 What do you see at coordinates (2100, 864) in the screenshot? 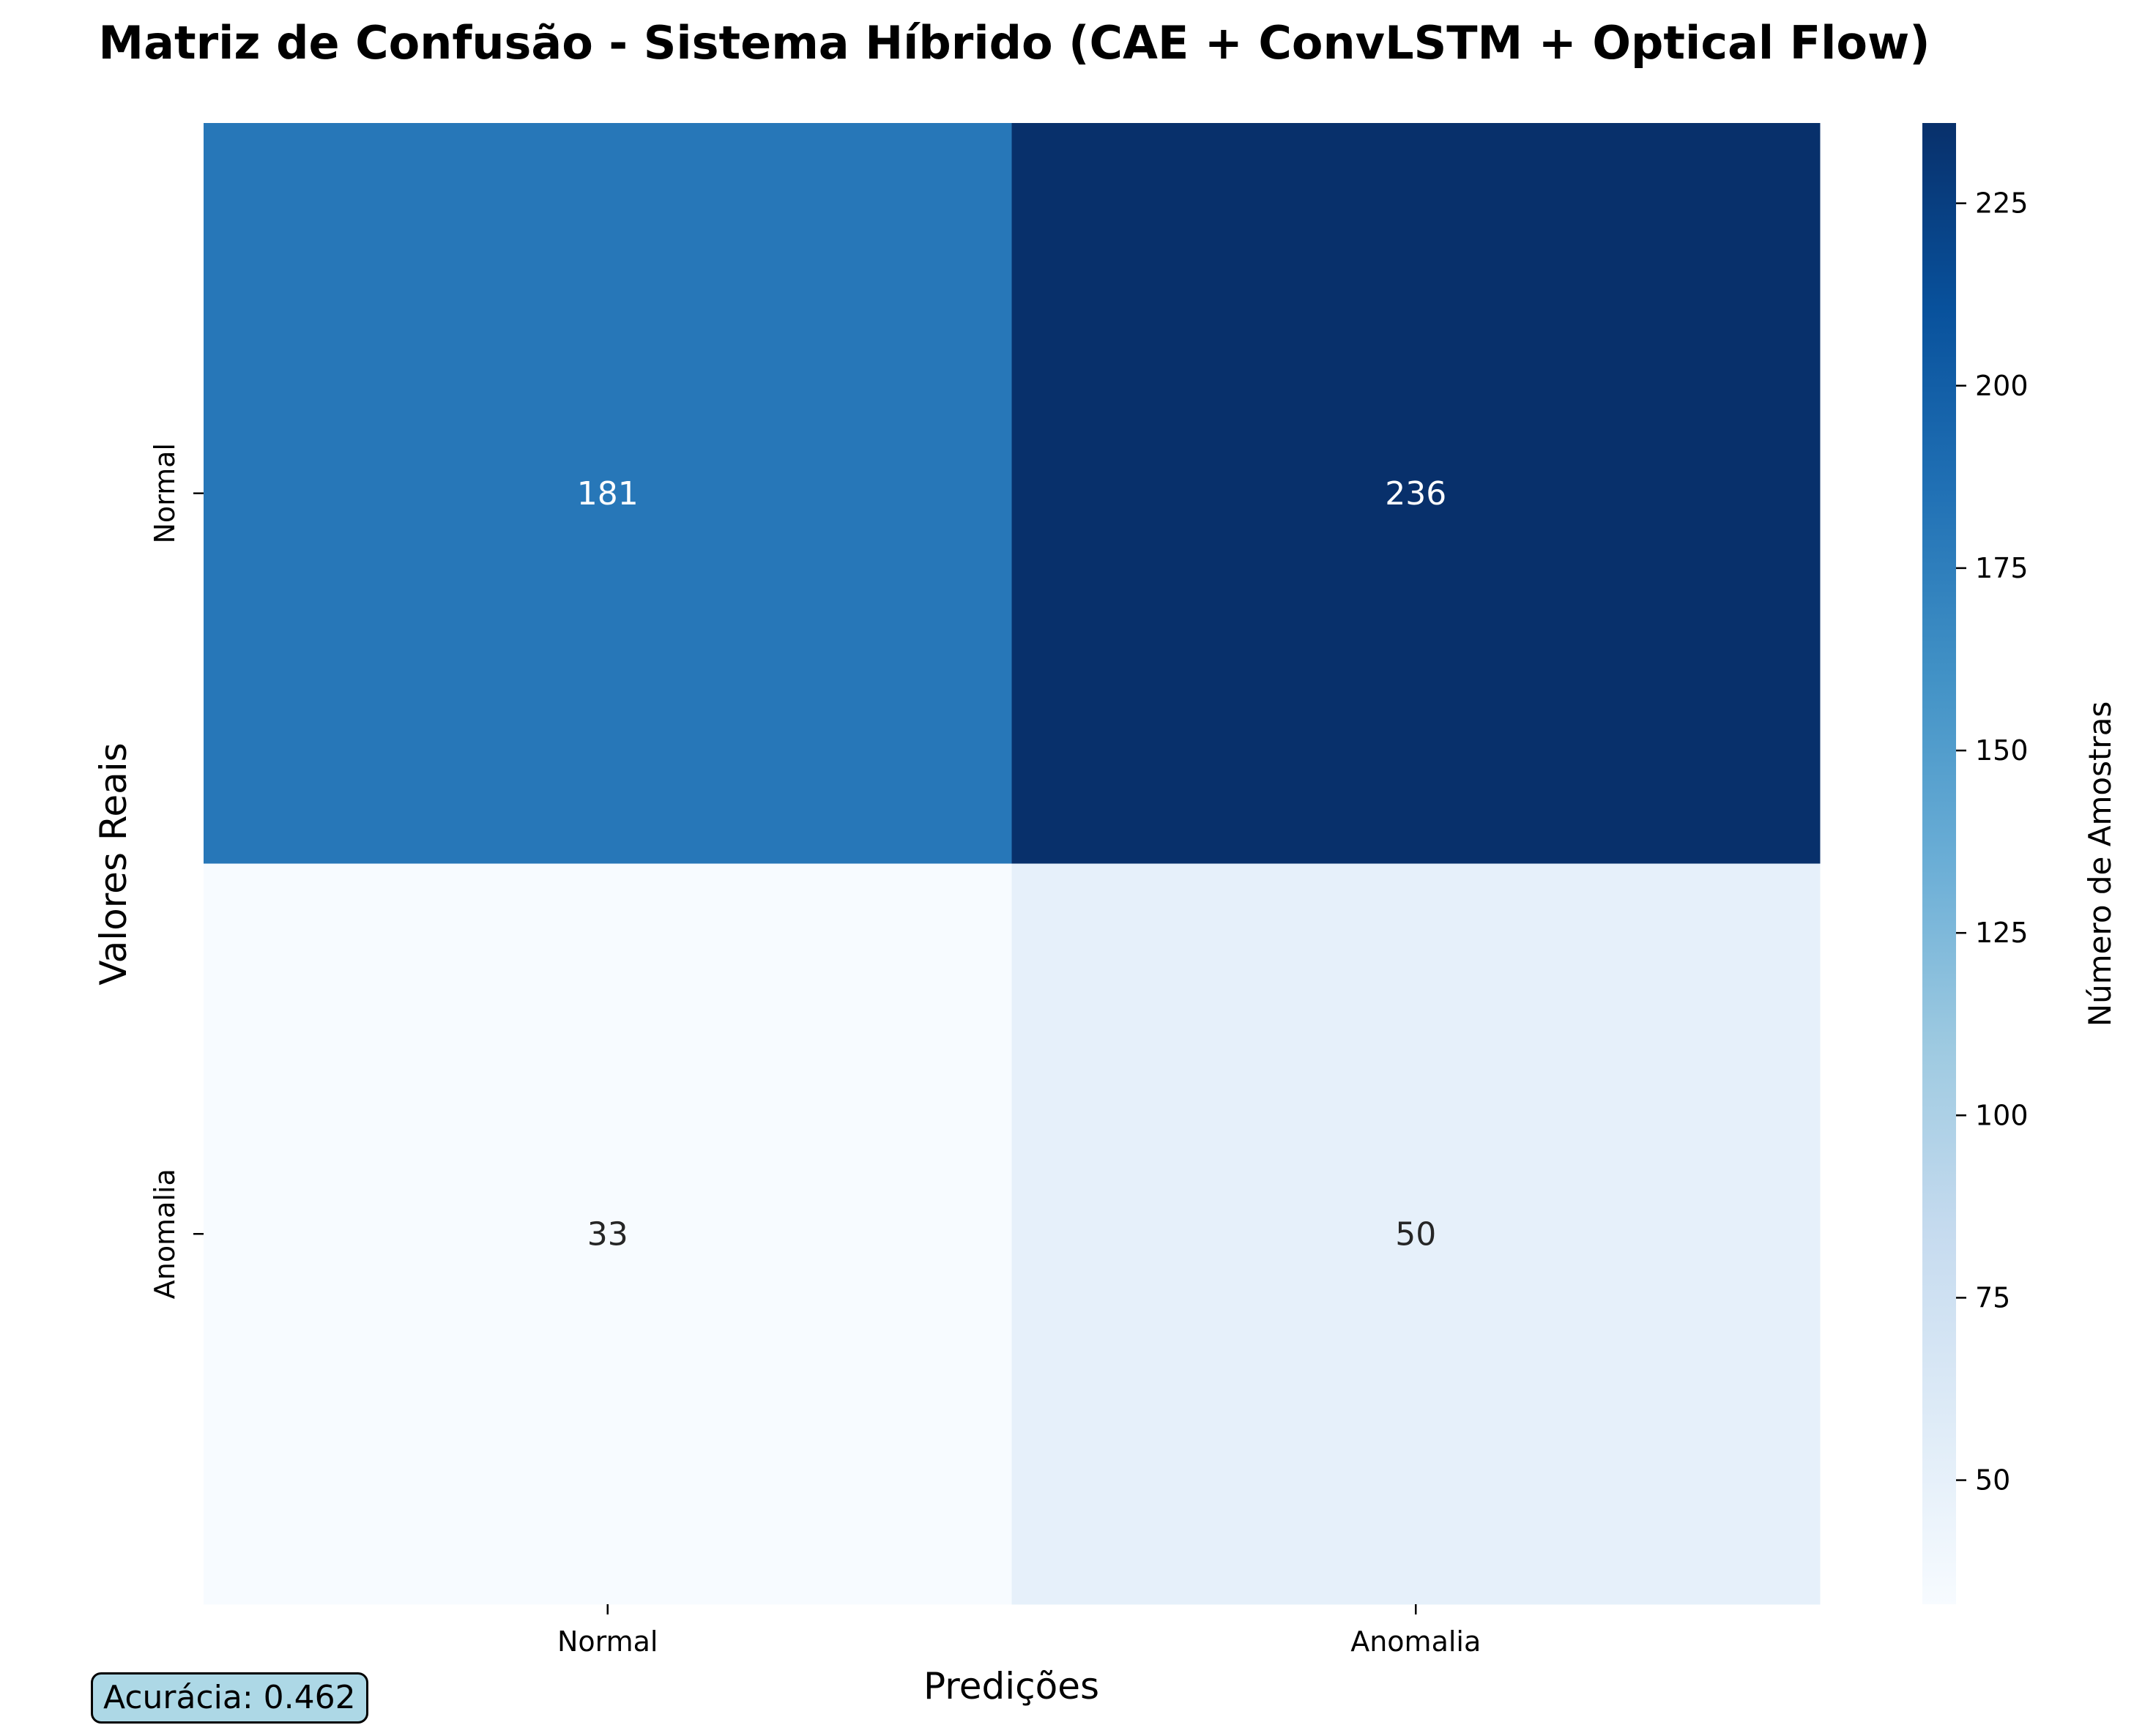
I see `colorbar-label: Número de Amostras` at bounding box center [2100, 864].